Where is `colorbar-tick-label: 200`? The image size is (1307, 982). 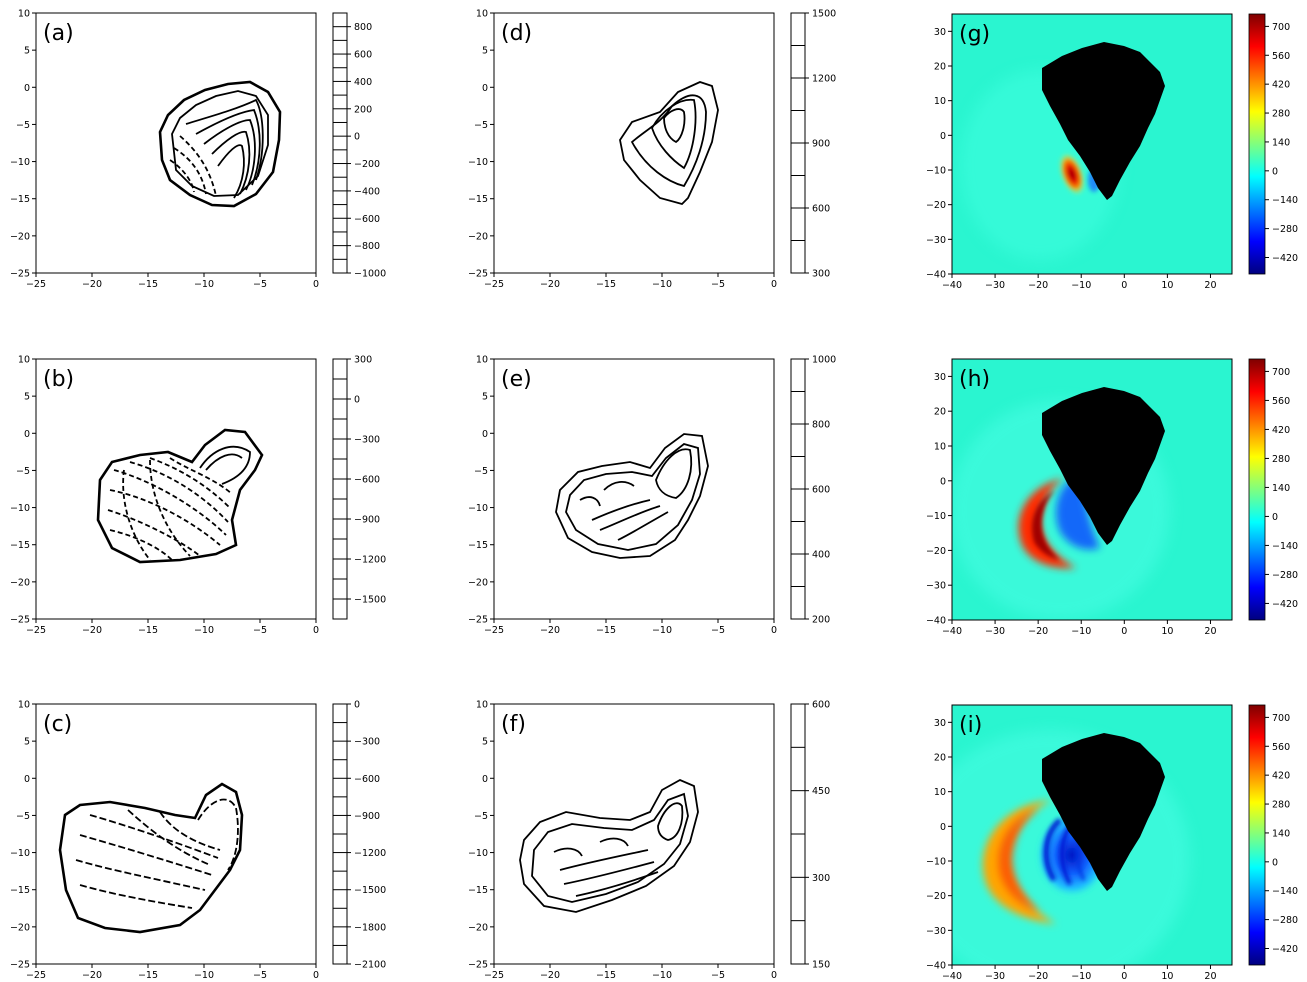 colorbar-tick-label: 200 is located at coordinates (363, 109).